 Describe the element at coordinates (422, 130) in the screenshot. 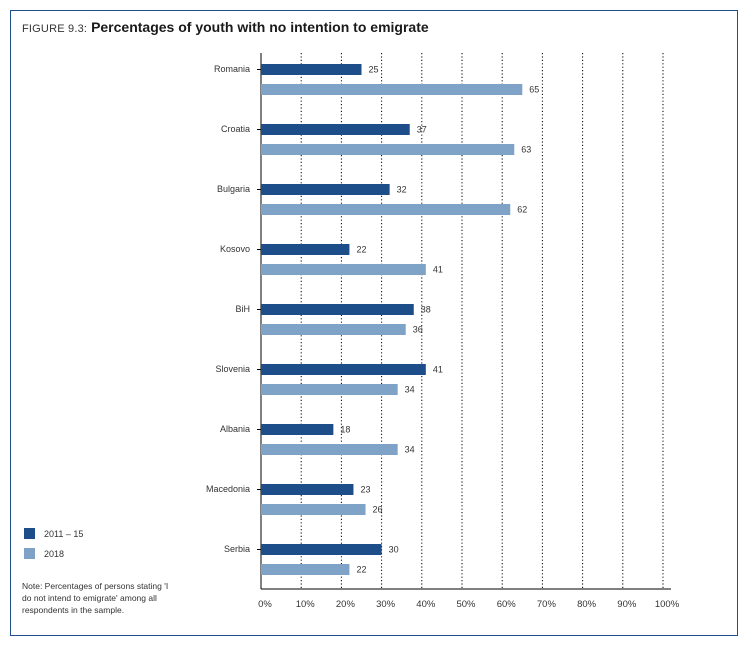

I see `data-label-croatia-2011-15: 37` at that location.